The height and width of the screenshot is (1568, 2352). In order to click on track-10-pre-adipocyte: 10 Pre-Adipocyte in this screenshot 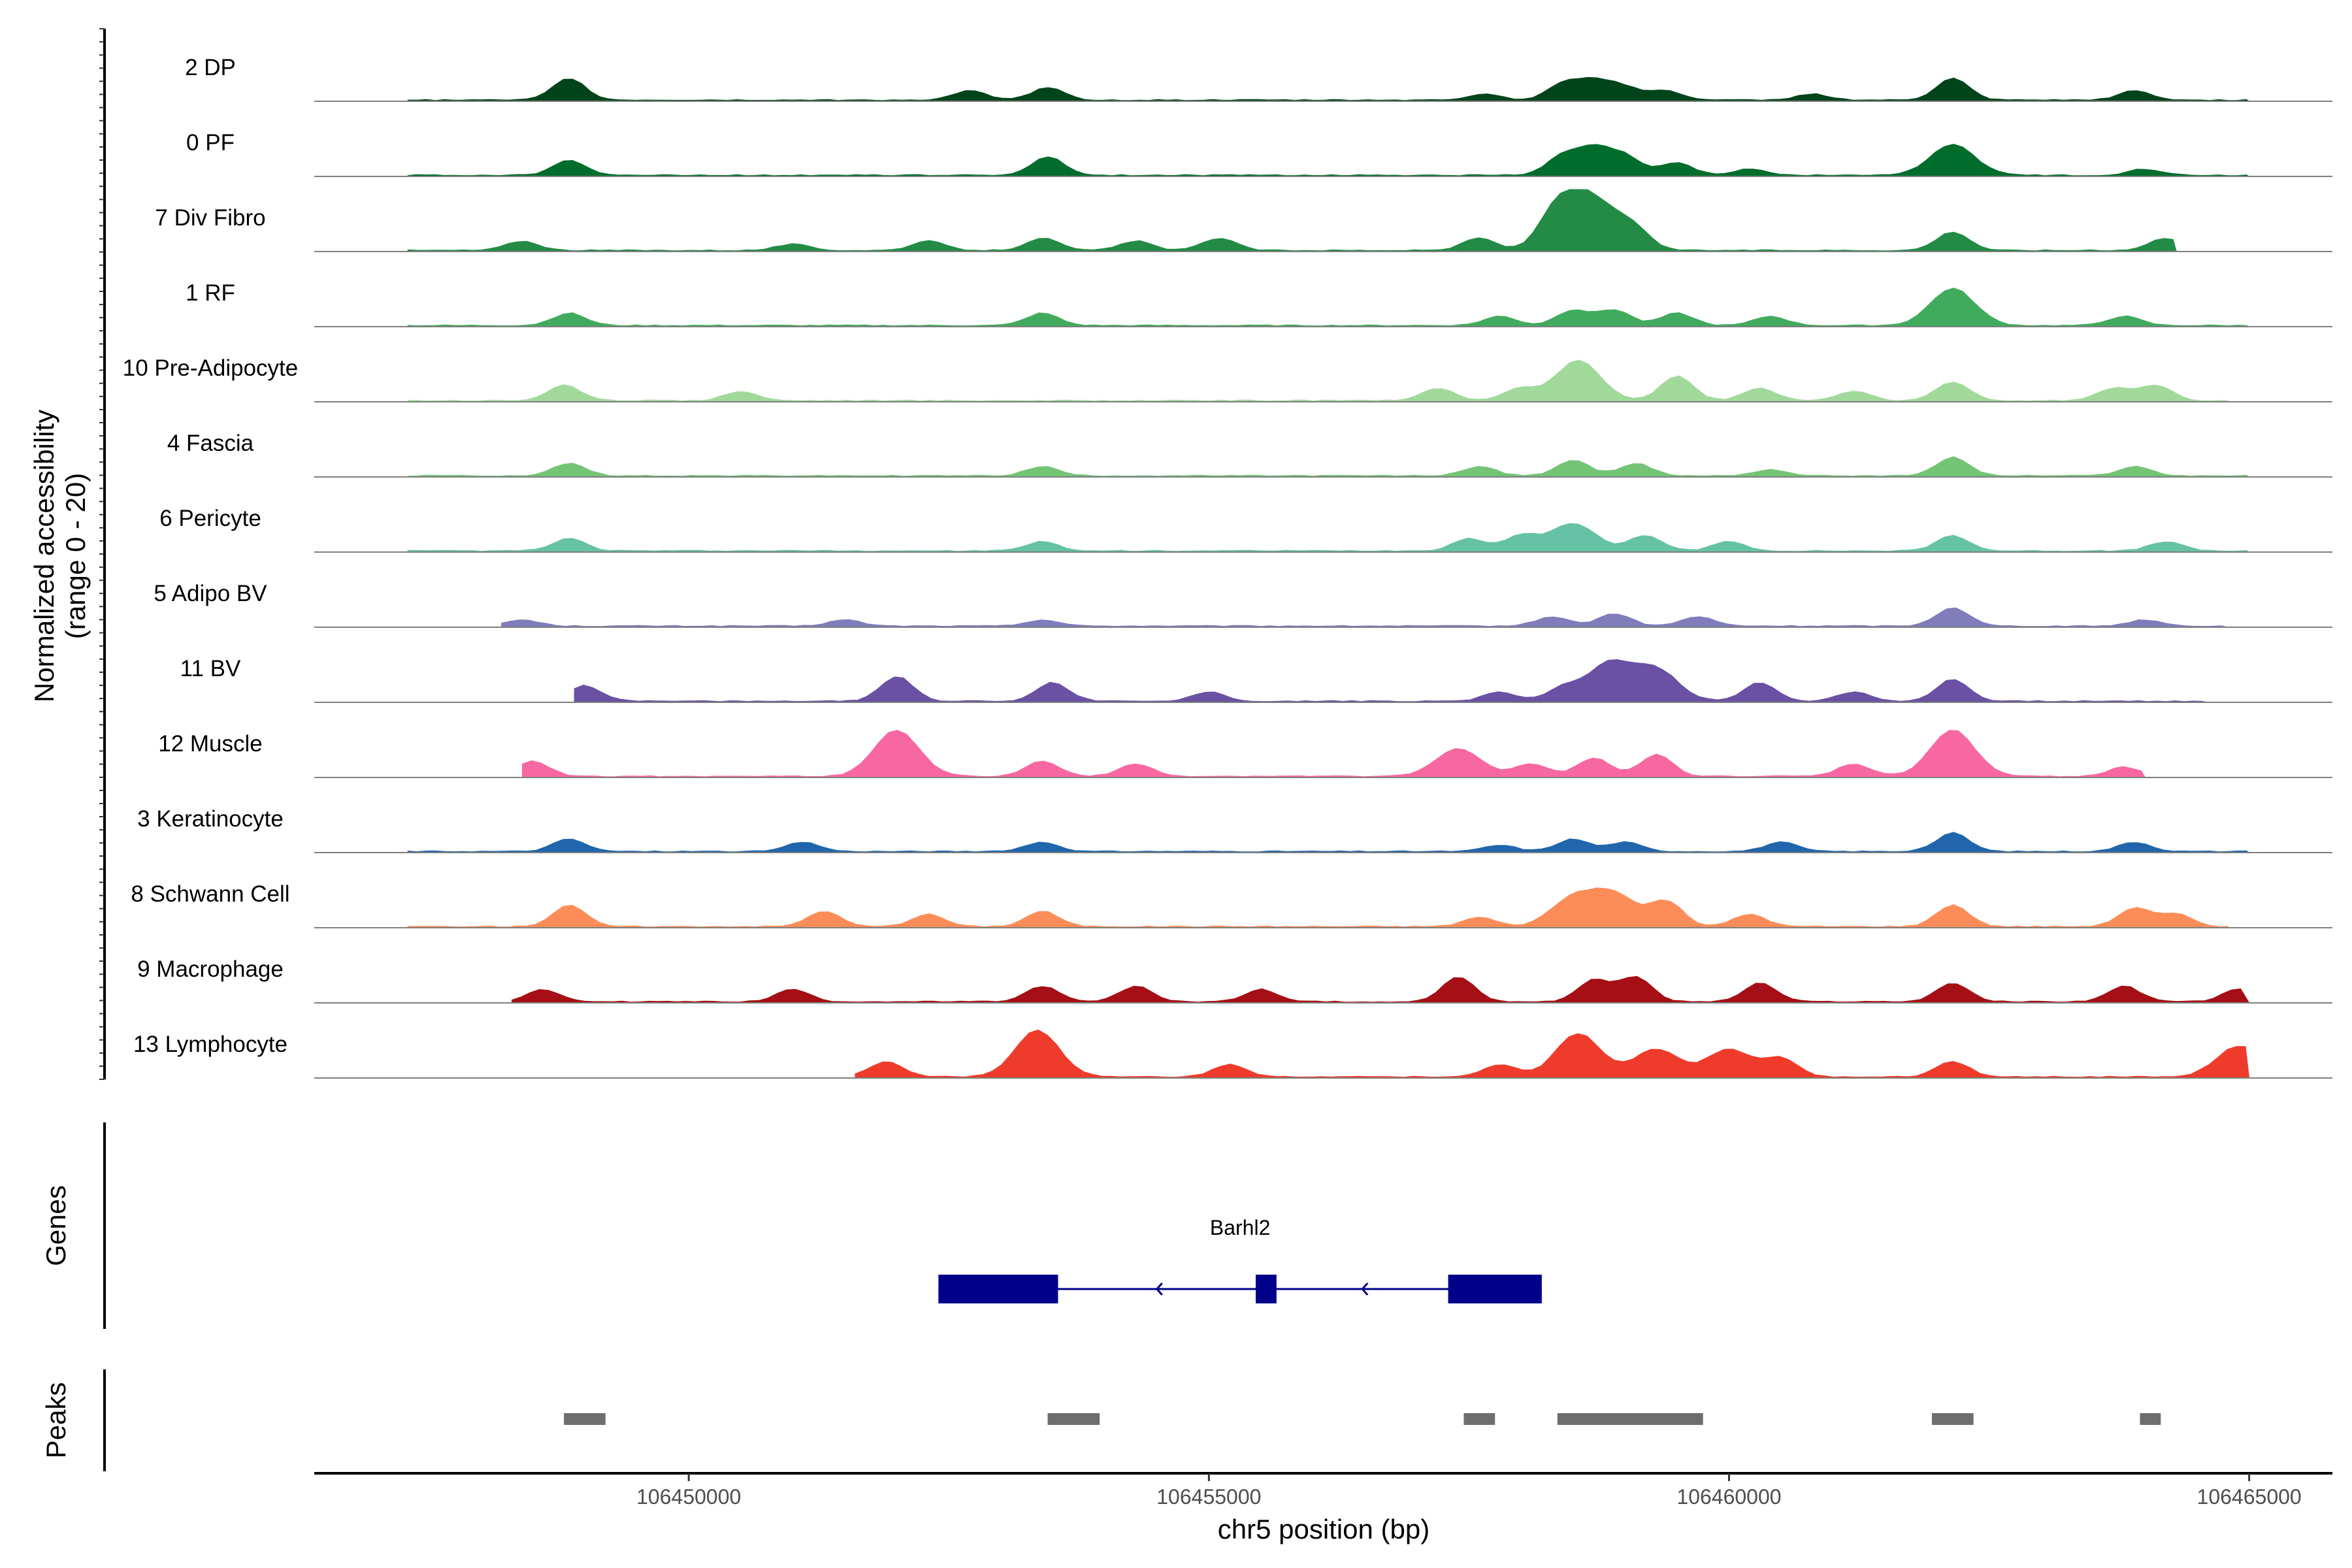, I will do `click(1227, 378)`.